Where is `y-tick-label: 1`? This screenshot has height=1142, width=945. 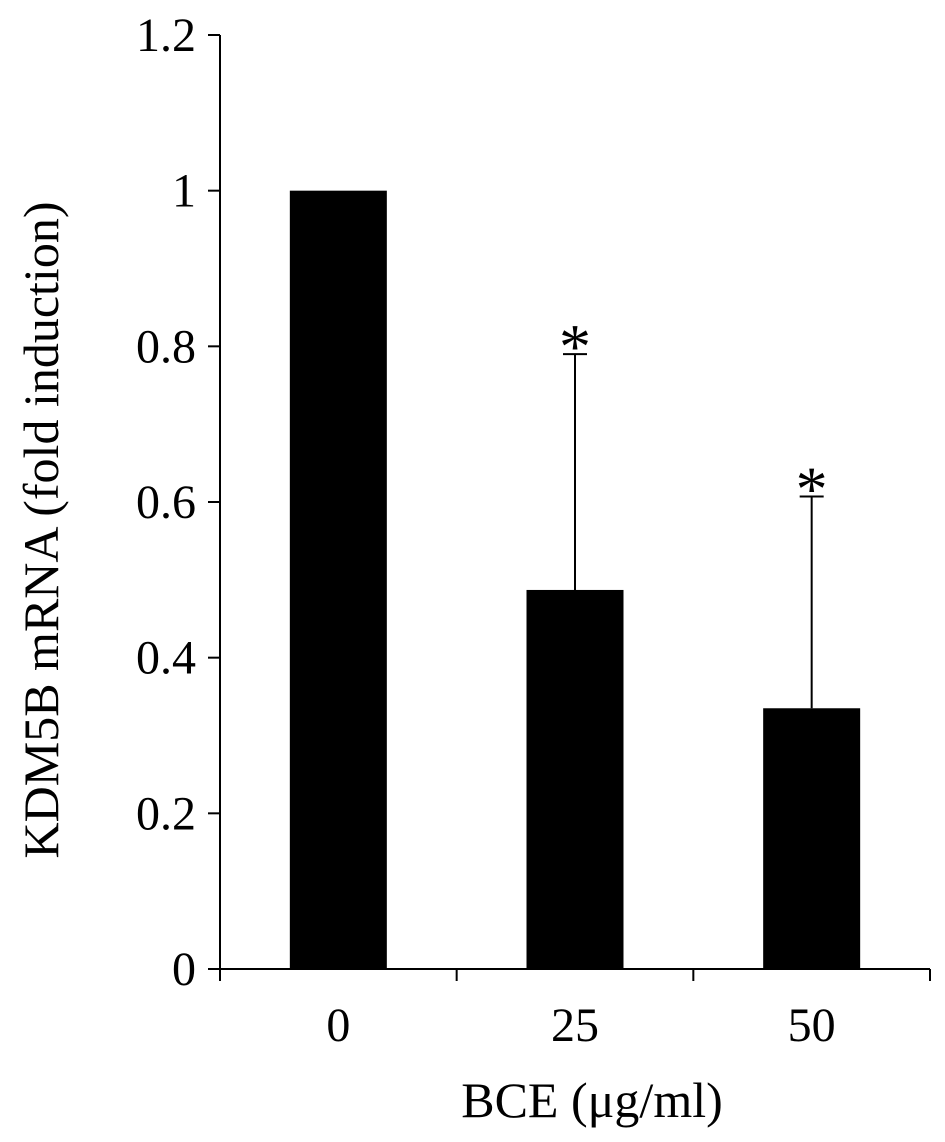
y-tick-label: 1 is located at coordinates (184, 191).